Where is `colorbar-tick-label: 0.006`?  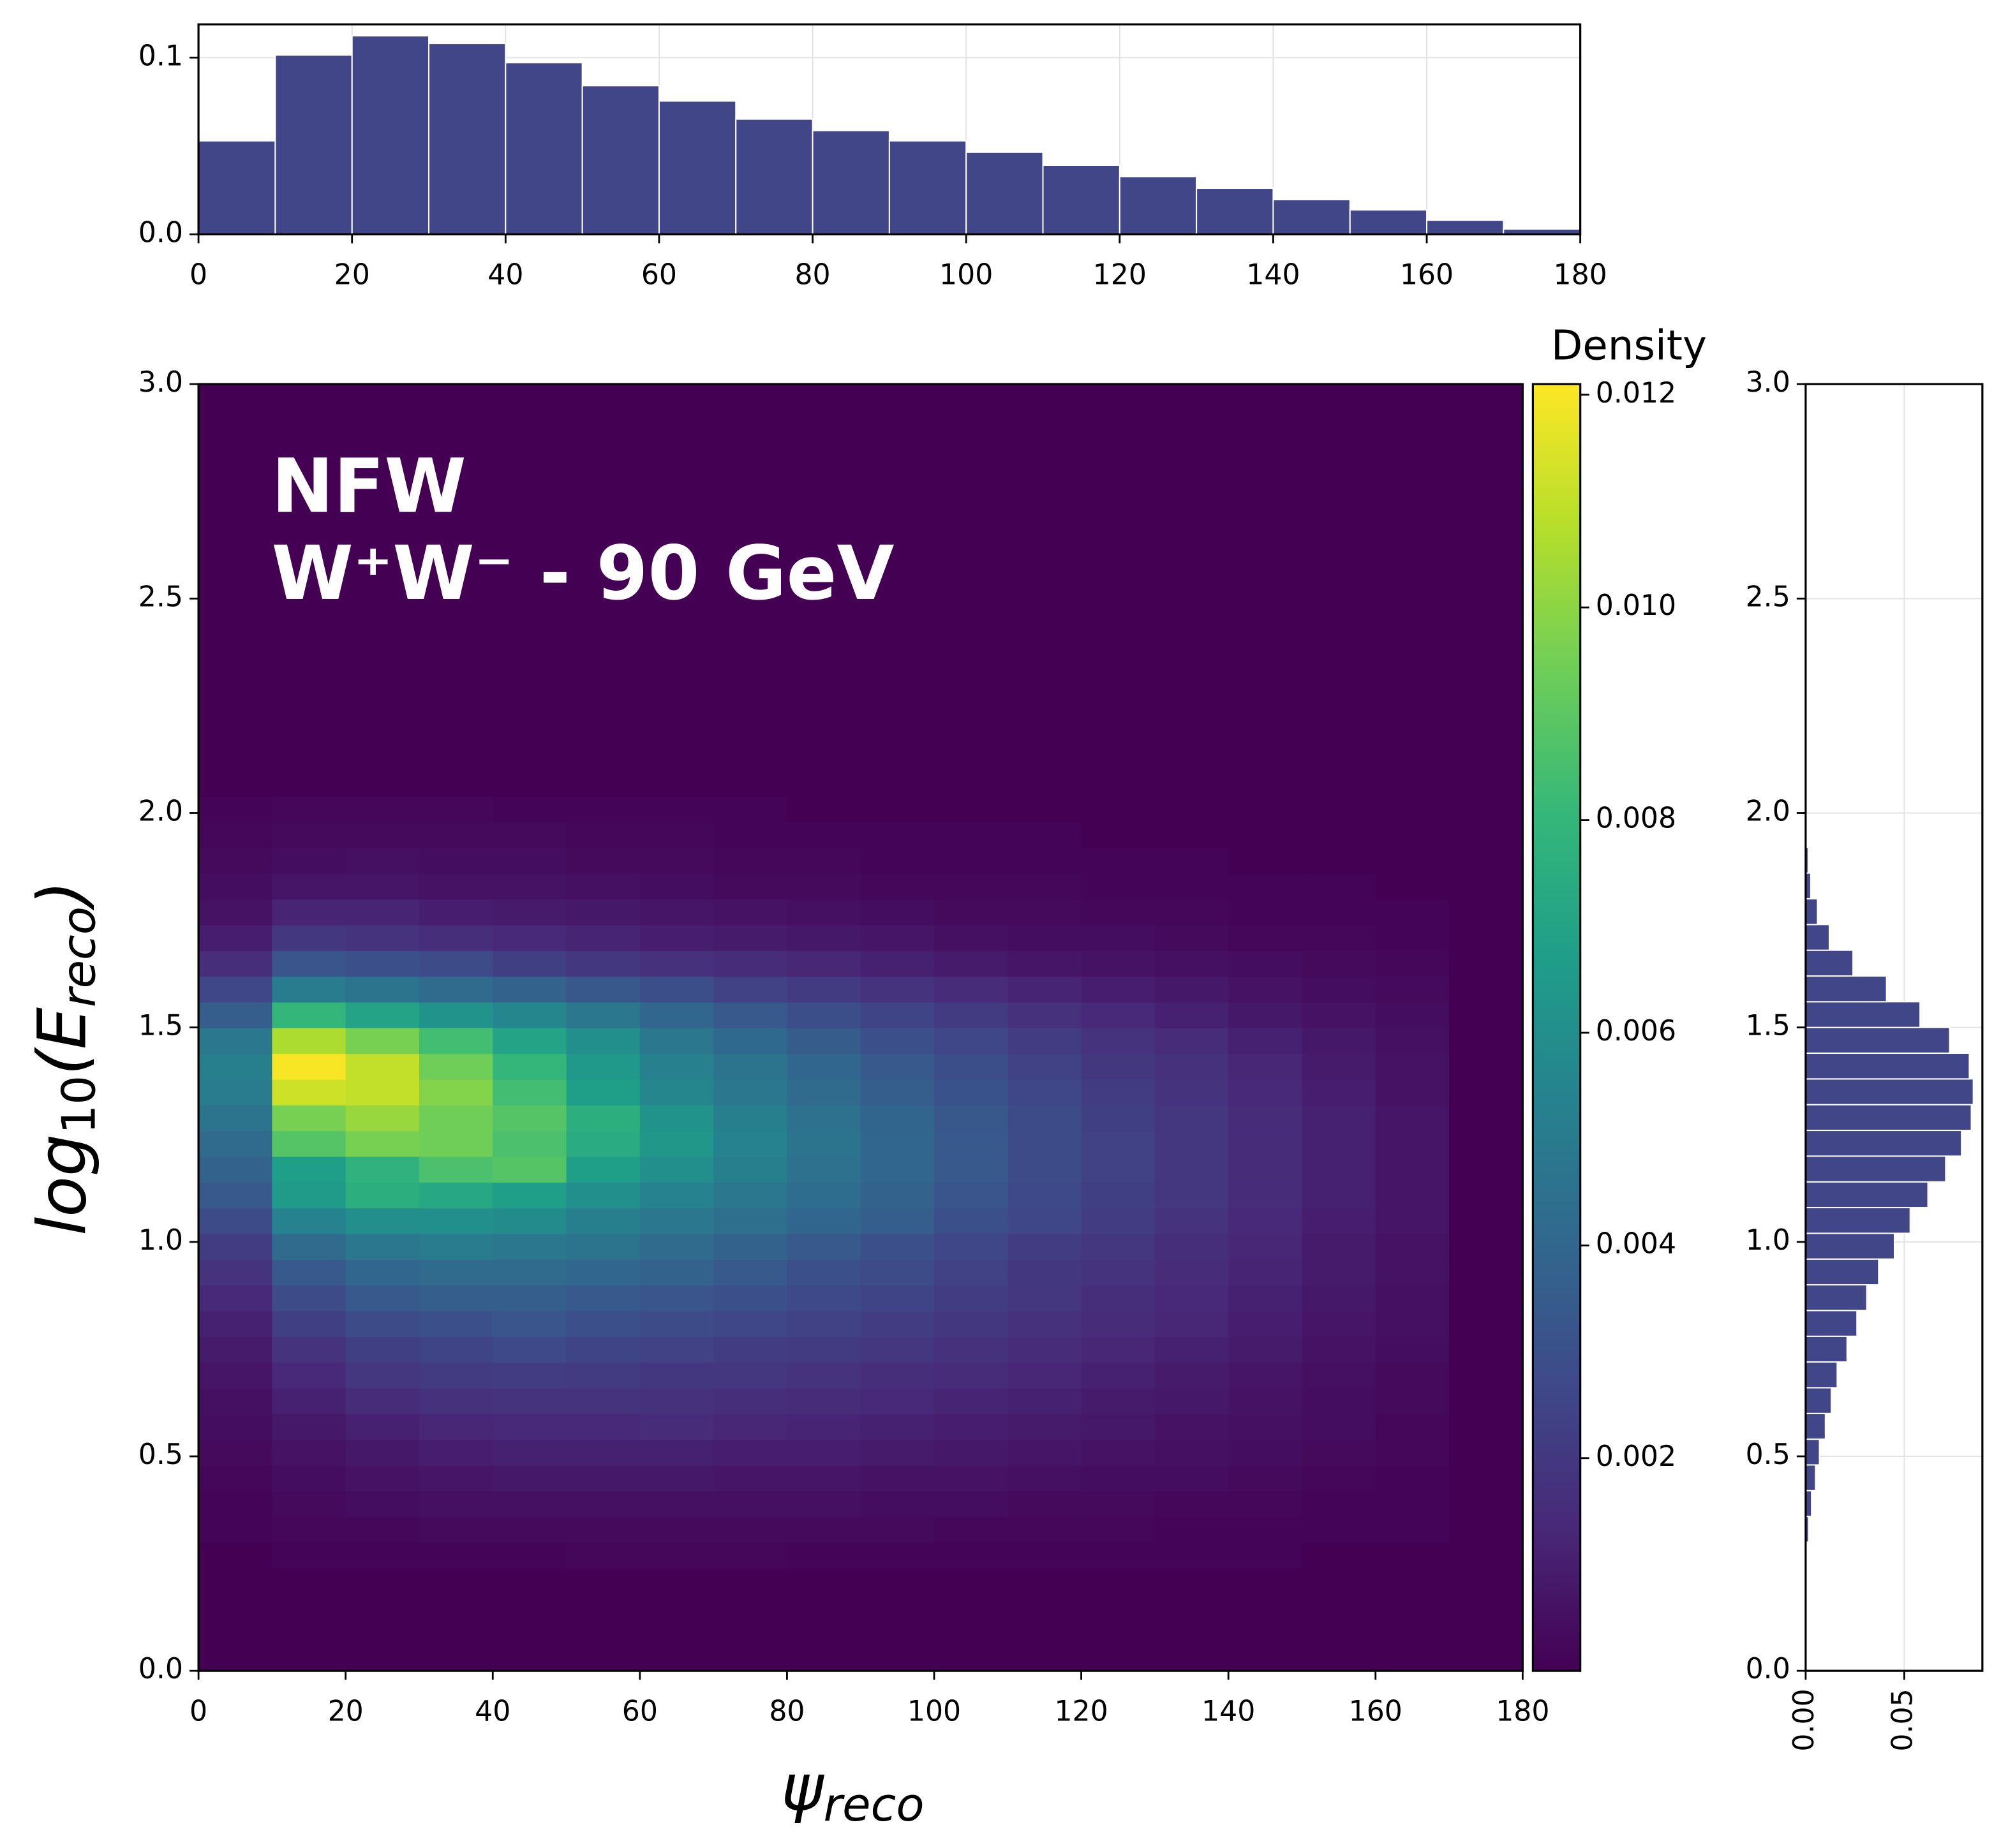
colorbar-tick-label: 0.006 is located at coordinates (1636, 1031).